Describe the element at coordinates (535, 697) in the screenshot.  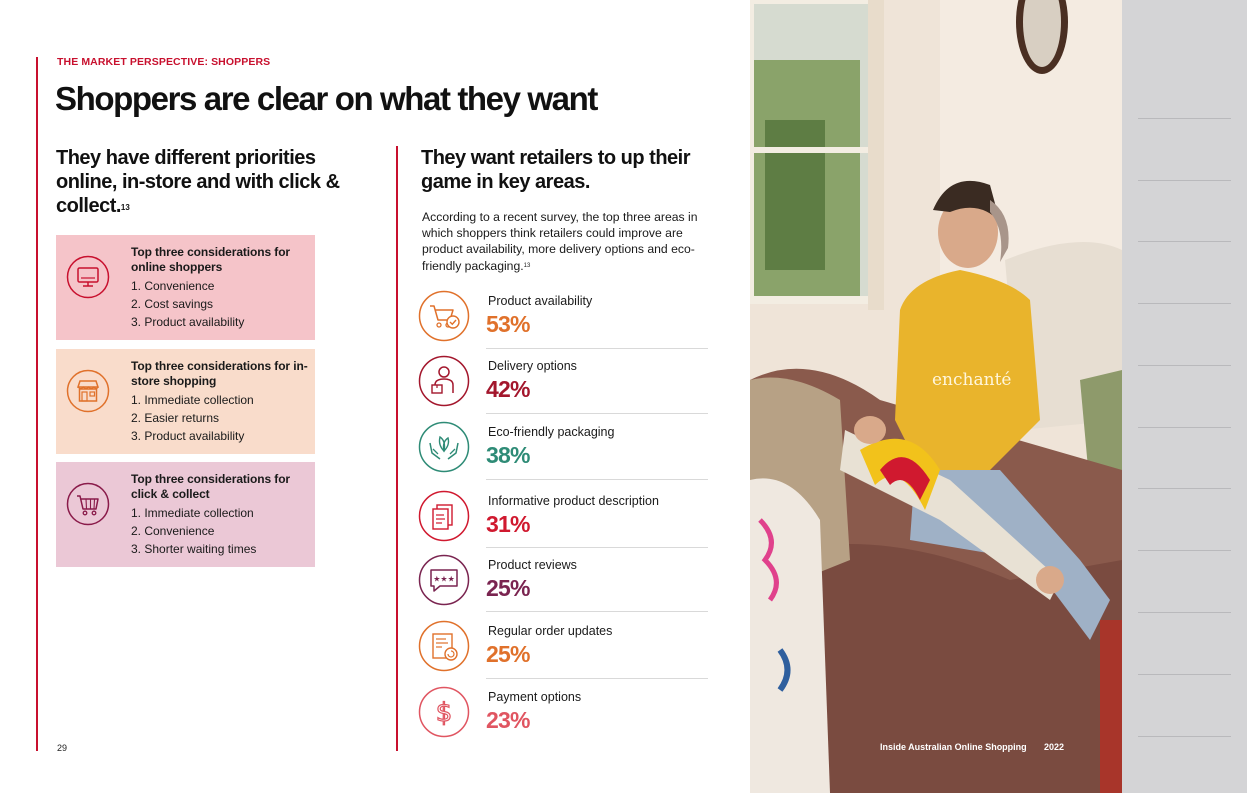
I see `stat-label: Payment options` at that location.